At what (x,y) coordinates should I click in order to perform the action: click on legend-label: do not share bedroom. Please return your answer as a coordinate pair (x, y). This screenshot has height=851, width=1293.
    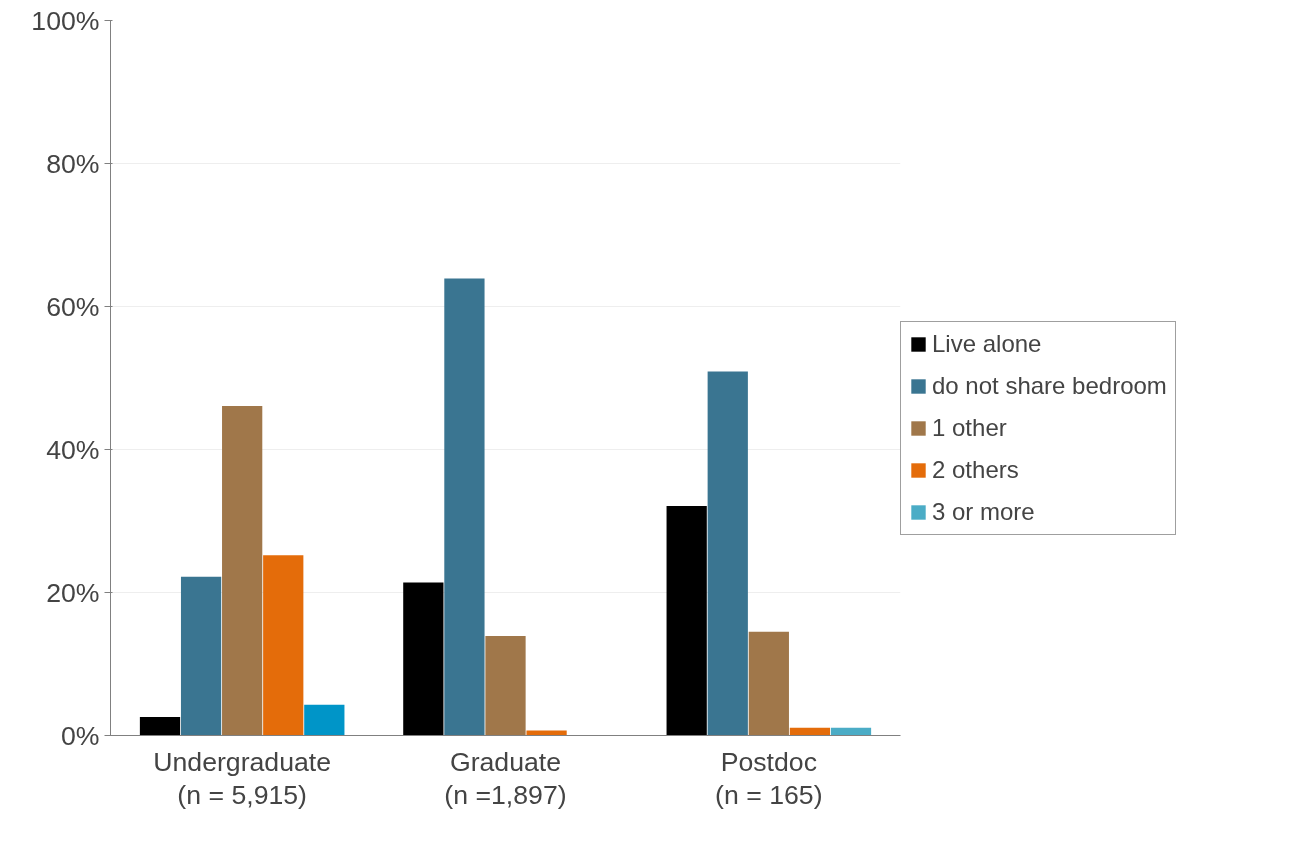
    Looking at the image, I should click on (1049, 386).